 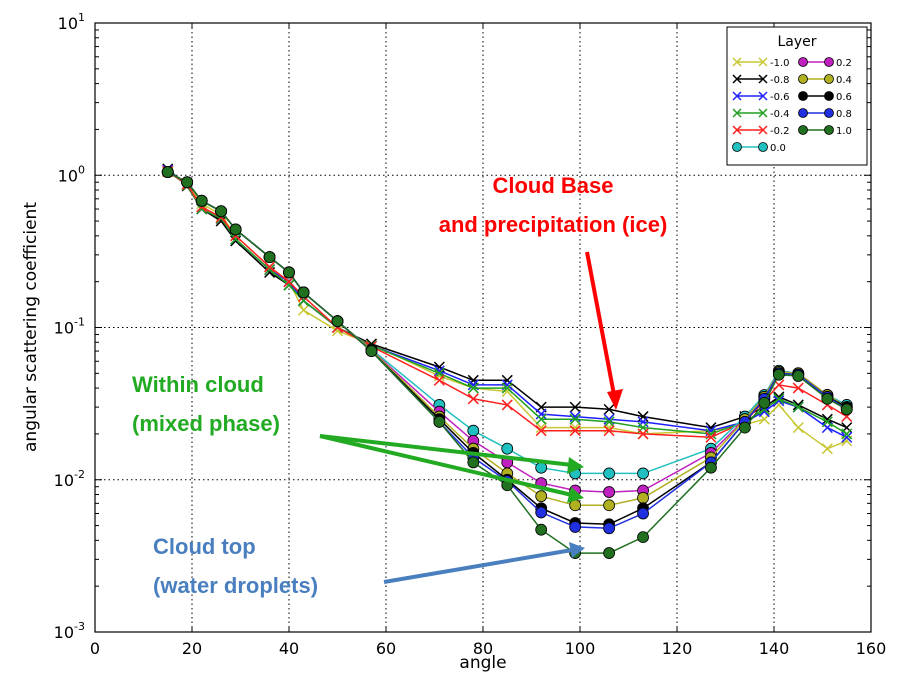 I want to click on arrow-cloud-base, so click(x=601, y=326).